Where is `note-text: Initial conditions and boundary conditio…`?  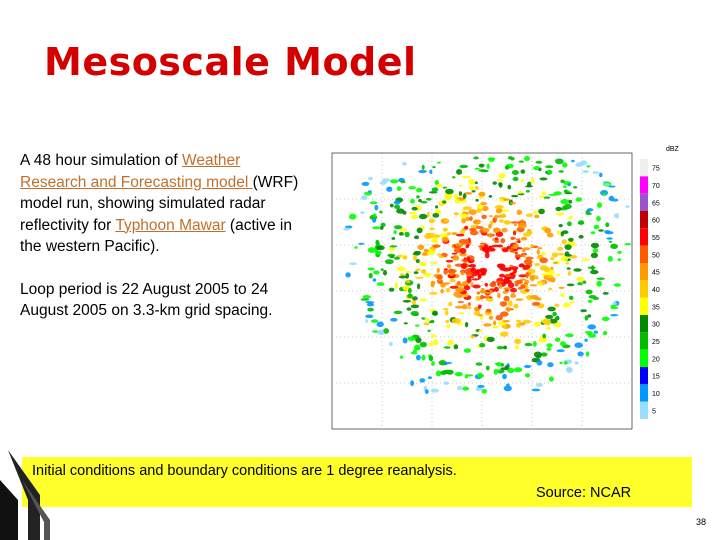 note-text: Initial conditions and boundary conditio… is located at coordinates (244, 471).